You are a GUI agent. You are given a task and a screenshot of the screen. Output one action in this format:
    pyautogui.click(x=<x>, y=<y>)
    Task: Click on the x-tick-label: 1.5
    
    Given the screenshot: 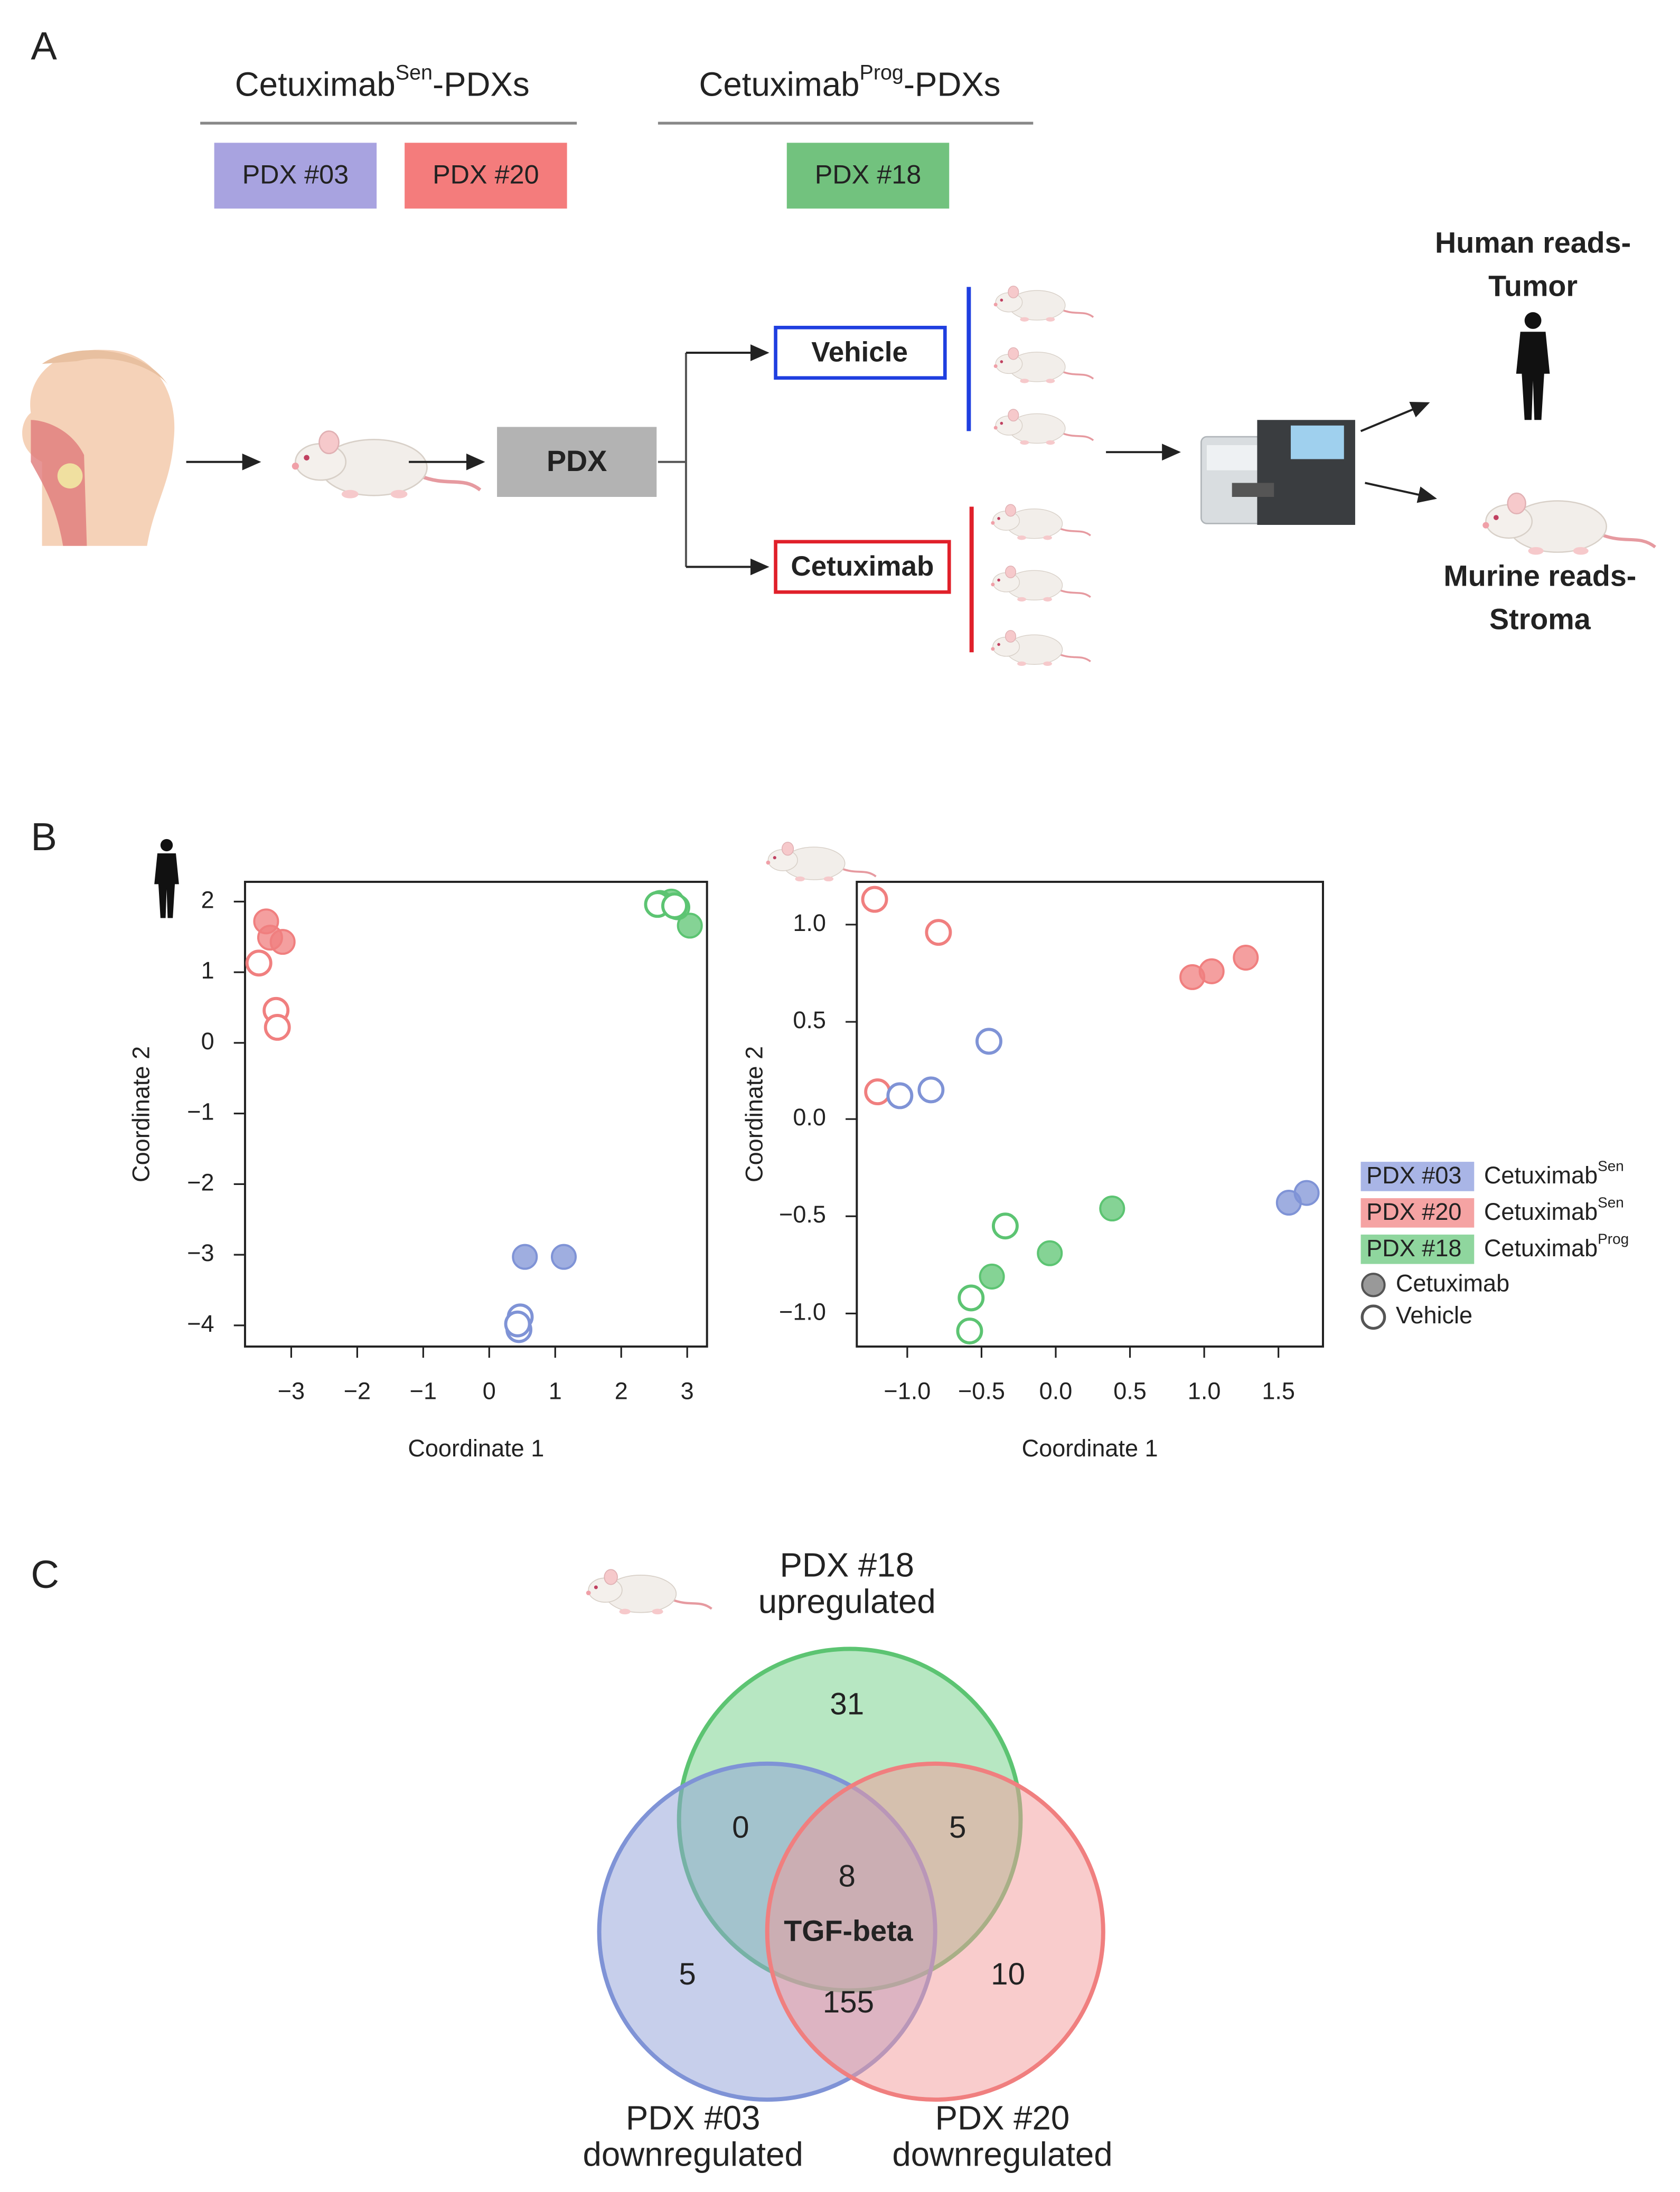 What is the action you would take?
    pyautogui.click(x=1278, y=1390)
    